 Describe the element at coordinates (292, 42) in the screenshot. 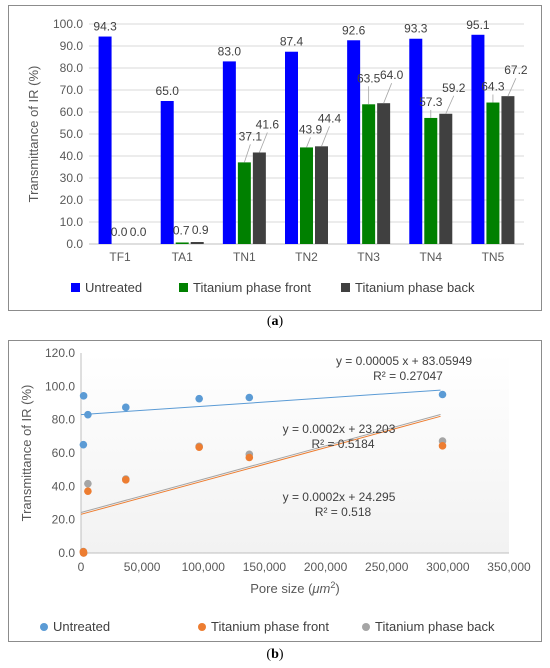

I see `data-label: 87.4` at that location.